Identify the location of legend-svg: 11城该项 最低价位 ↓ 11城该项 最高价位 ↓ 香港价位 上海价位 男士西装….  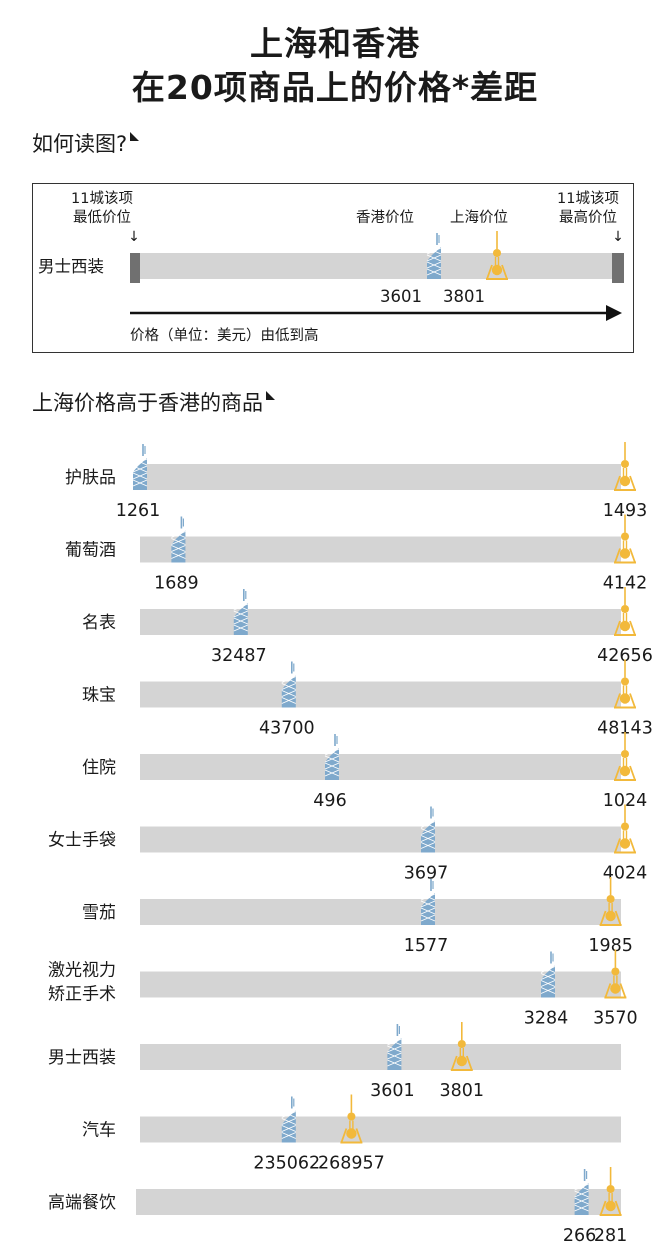
(331, 267).